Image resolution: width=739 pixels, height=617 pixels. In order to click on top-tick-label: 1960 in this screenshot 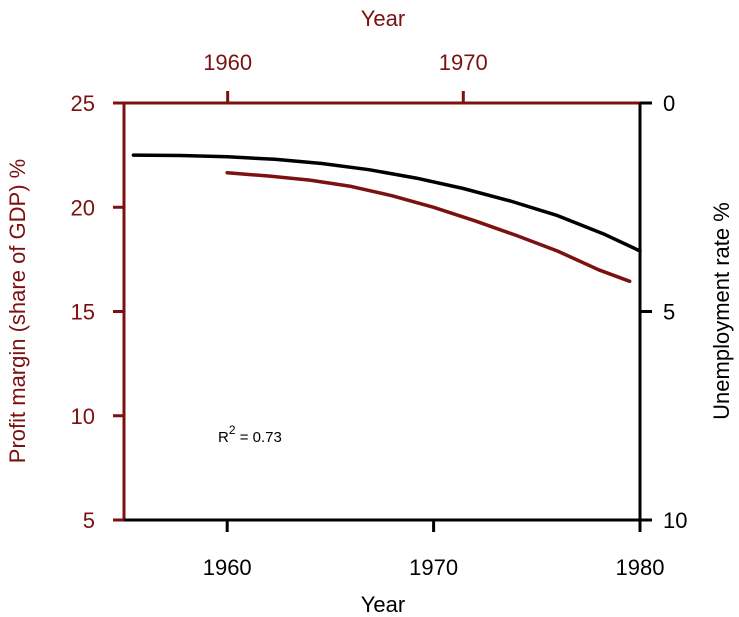, I will do `click(227, 62)`.